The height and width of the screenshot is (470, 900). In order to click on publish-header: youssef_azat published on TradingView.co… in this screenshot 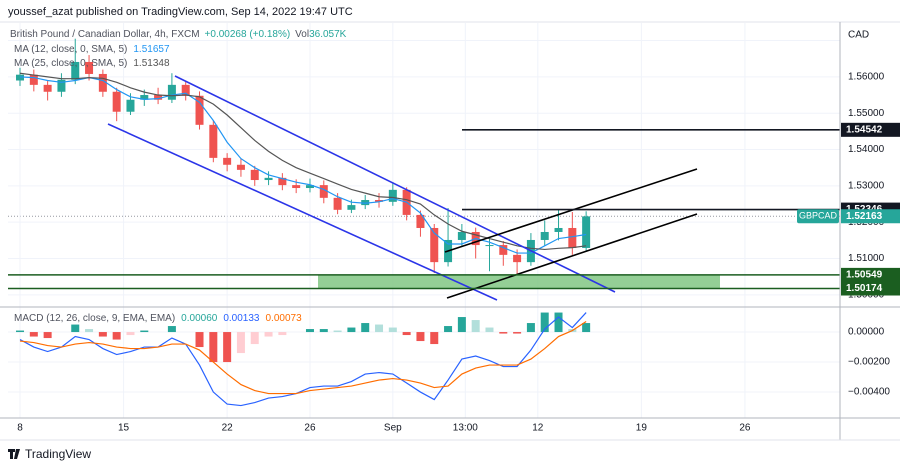, I will do `click(180, 12)`.